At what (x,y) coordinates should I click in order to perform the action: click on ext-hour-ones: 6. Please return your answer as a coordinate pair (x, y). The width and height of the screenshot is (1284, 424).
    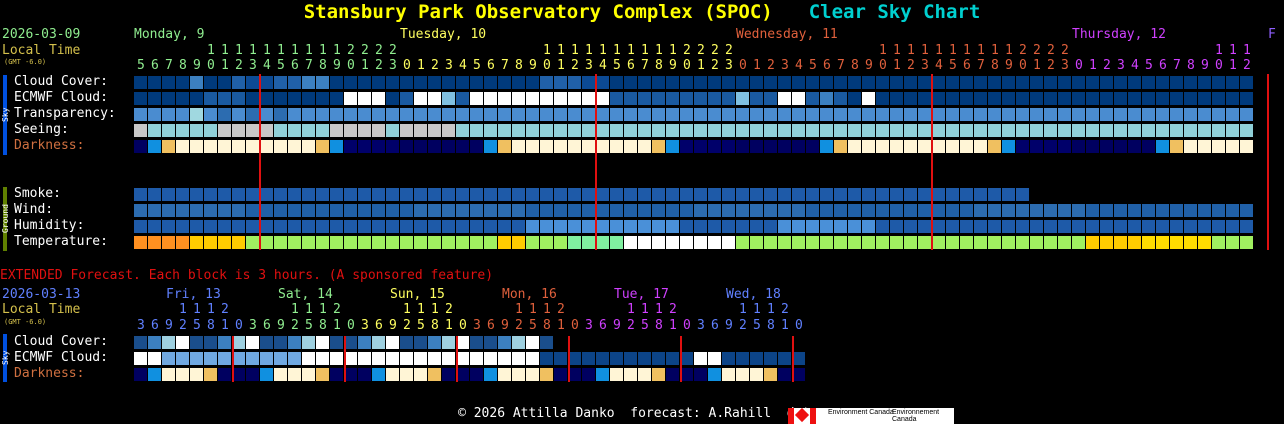
    Looking at the image, I should click on (491, 325).